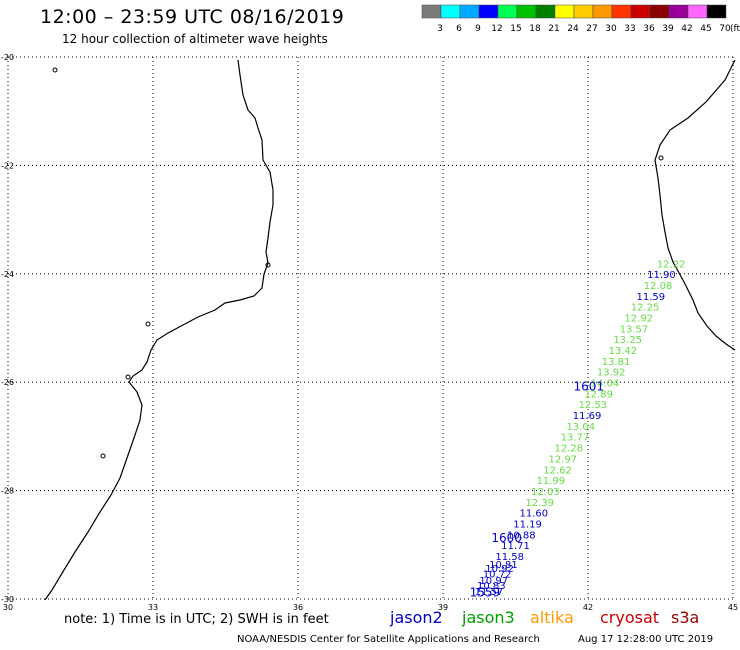  Describe the element at coordinates (573, 29) in the screenshot. I see `legend-label: 24` at that location.